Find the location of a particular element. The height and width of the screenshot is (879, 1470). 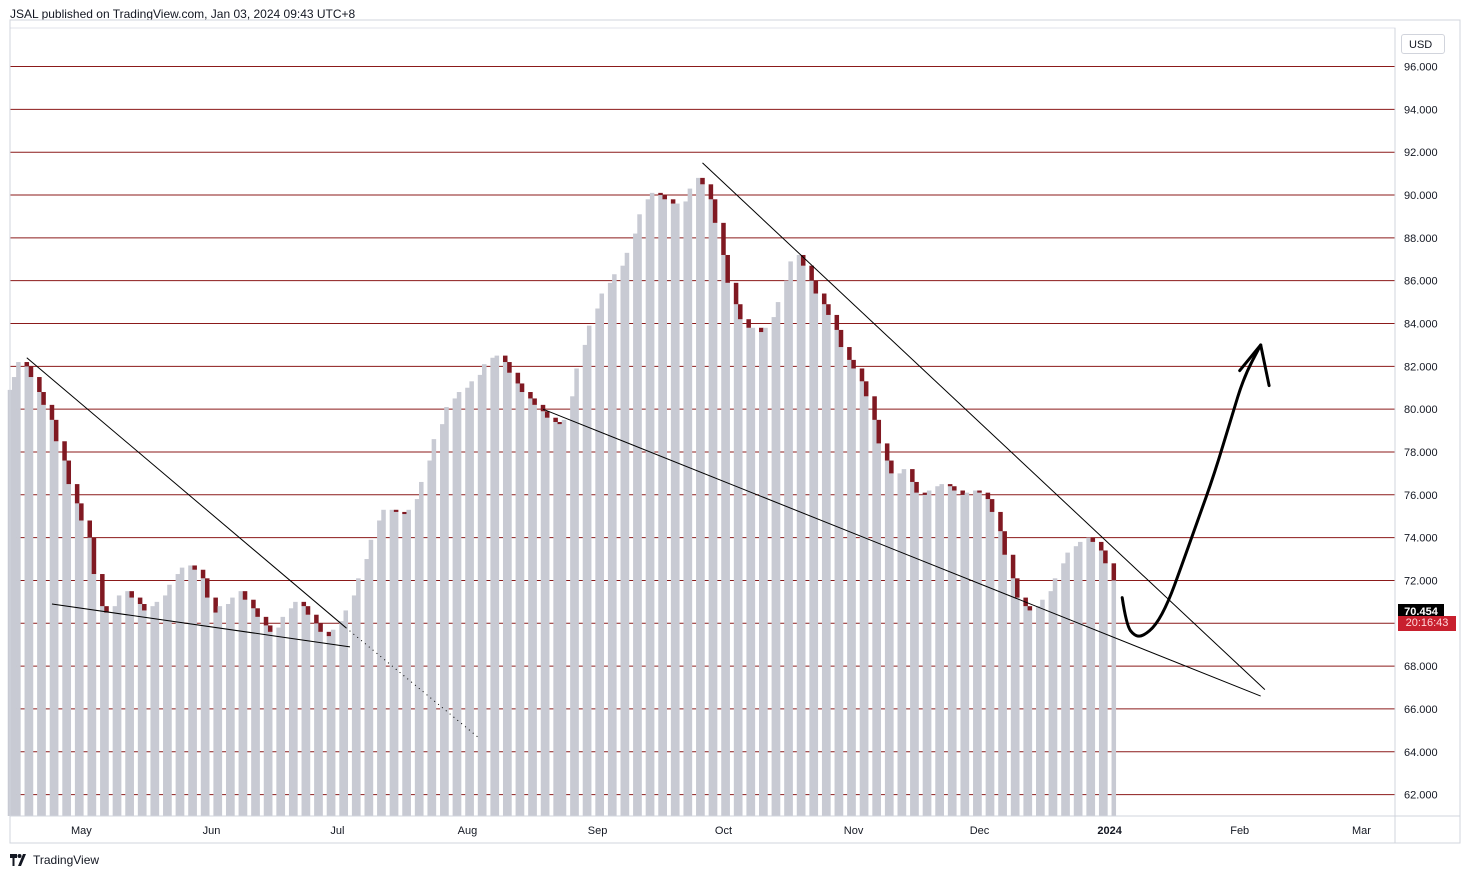

price-tick-label: 86.000 is located at coordinates (1421, 282).